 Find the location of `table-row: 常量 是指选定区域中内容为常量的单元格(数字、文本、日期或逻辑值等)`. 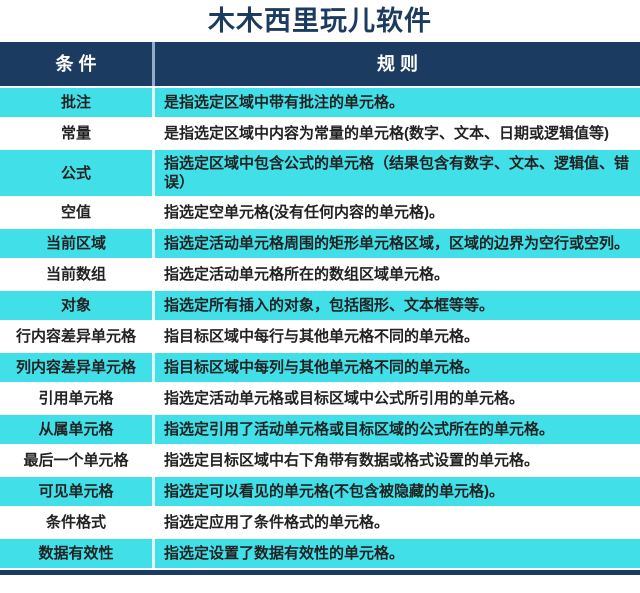

table-row: 常量 是指选定区域中内容为常量的单元格(数字、文本、日期或逻辑值等) is located at coordinates (320, 134).